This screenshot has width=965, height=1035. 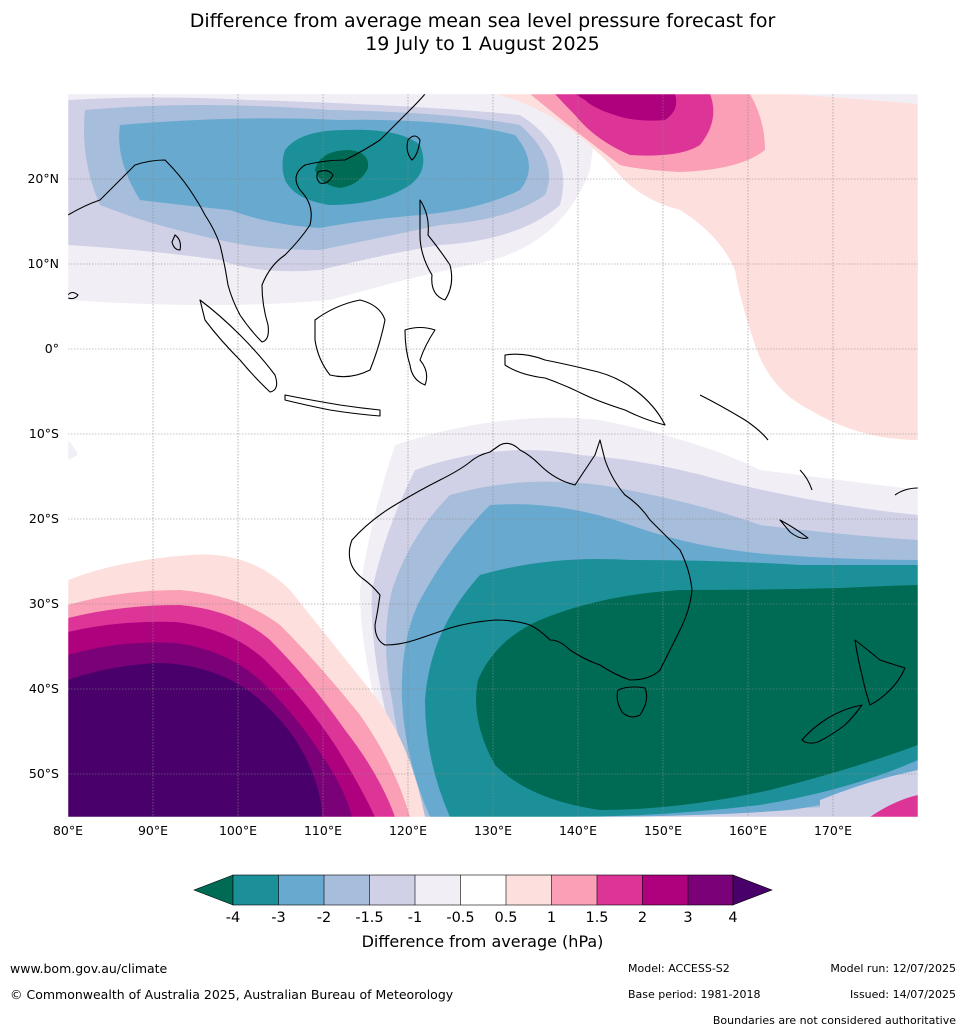 I want to click on lon-tick-140: 140°E, so click(x=578, y=830).